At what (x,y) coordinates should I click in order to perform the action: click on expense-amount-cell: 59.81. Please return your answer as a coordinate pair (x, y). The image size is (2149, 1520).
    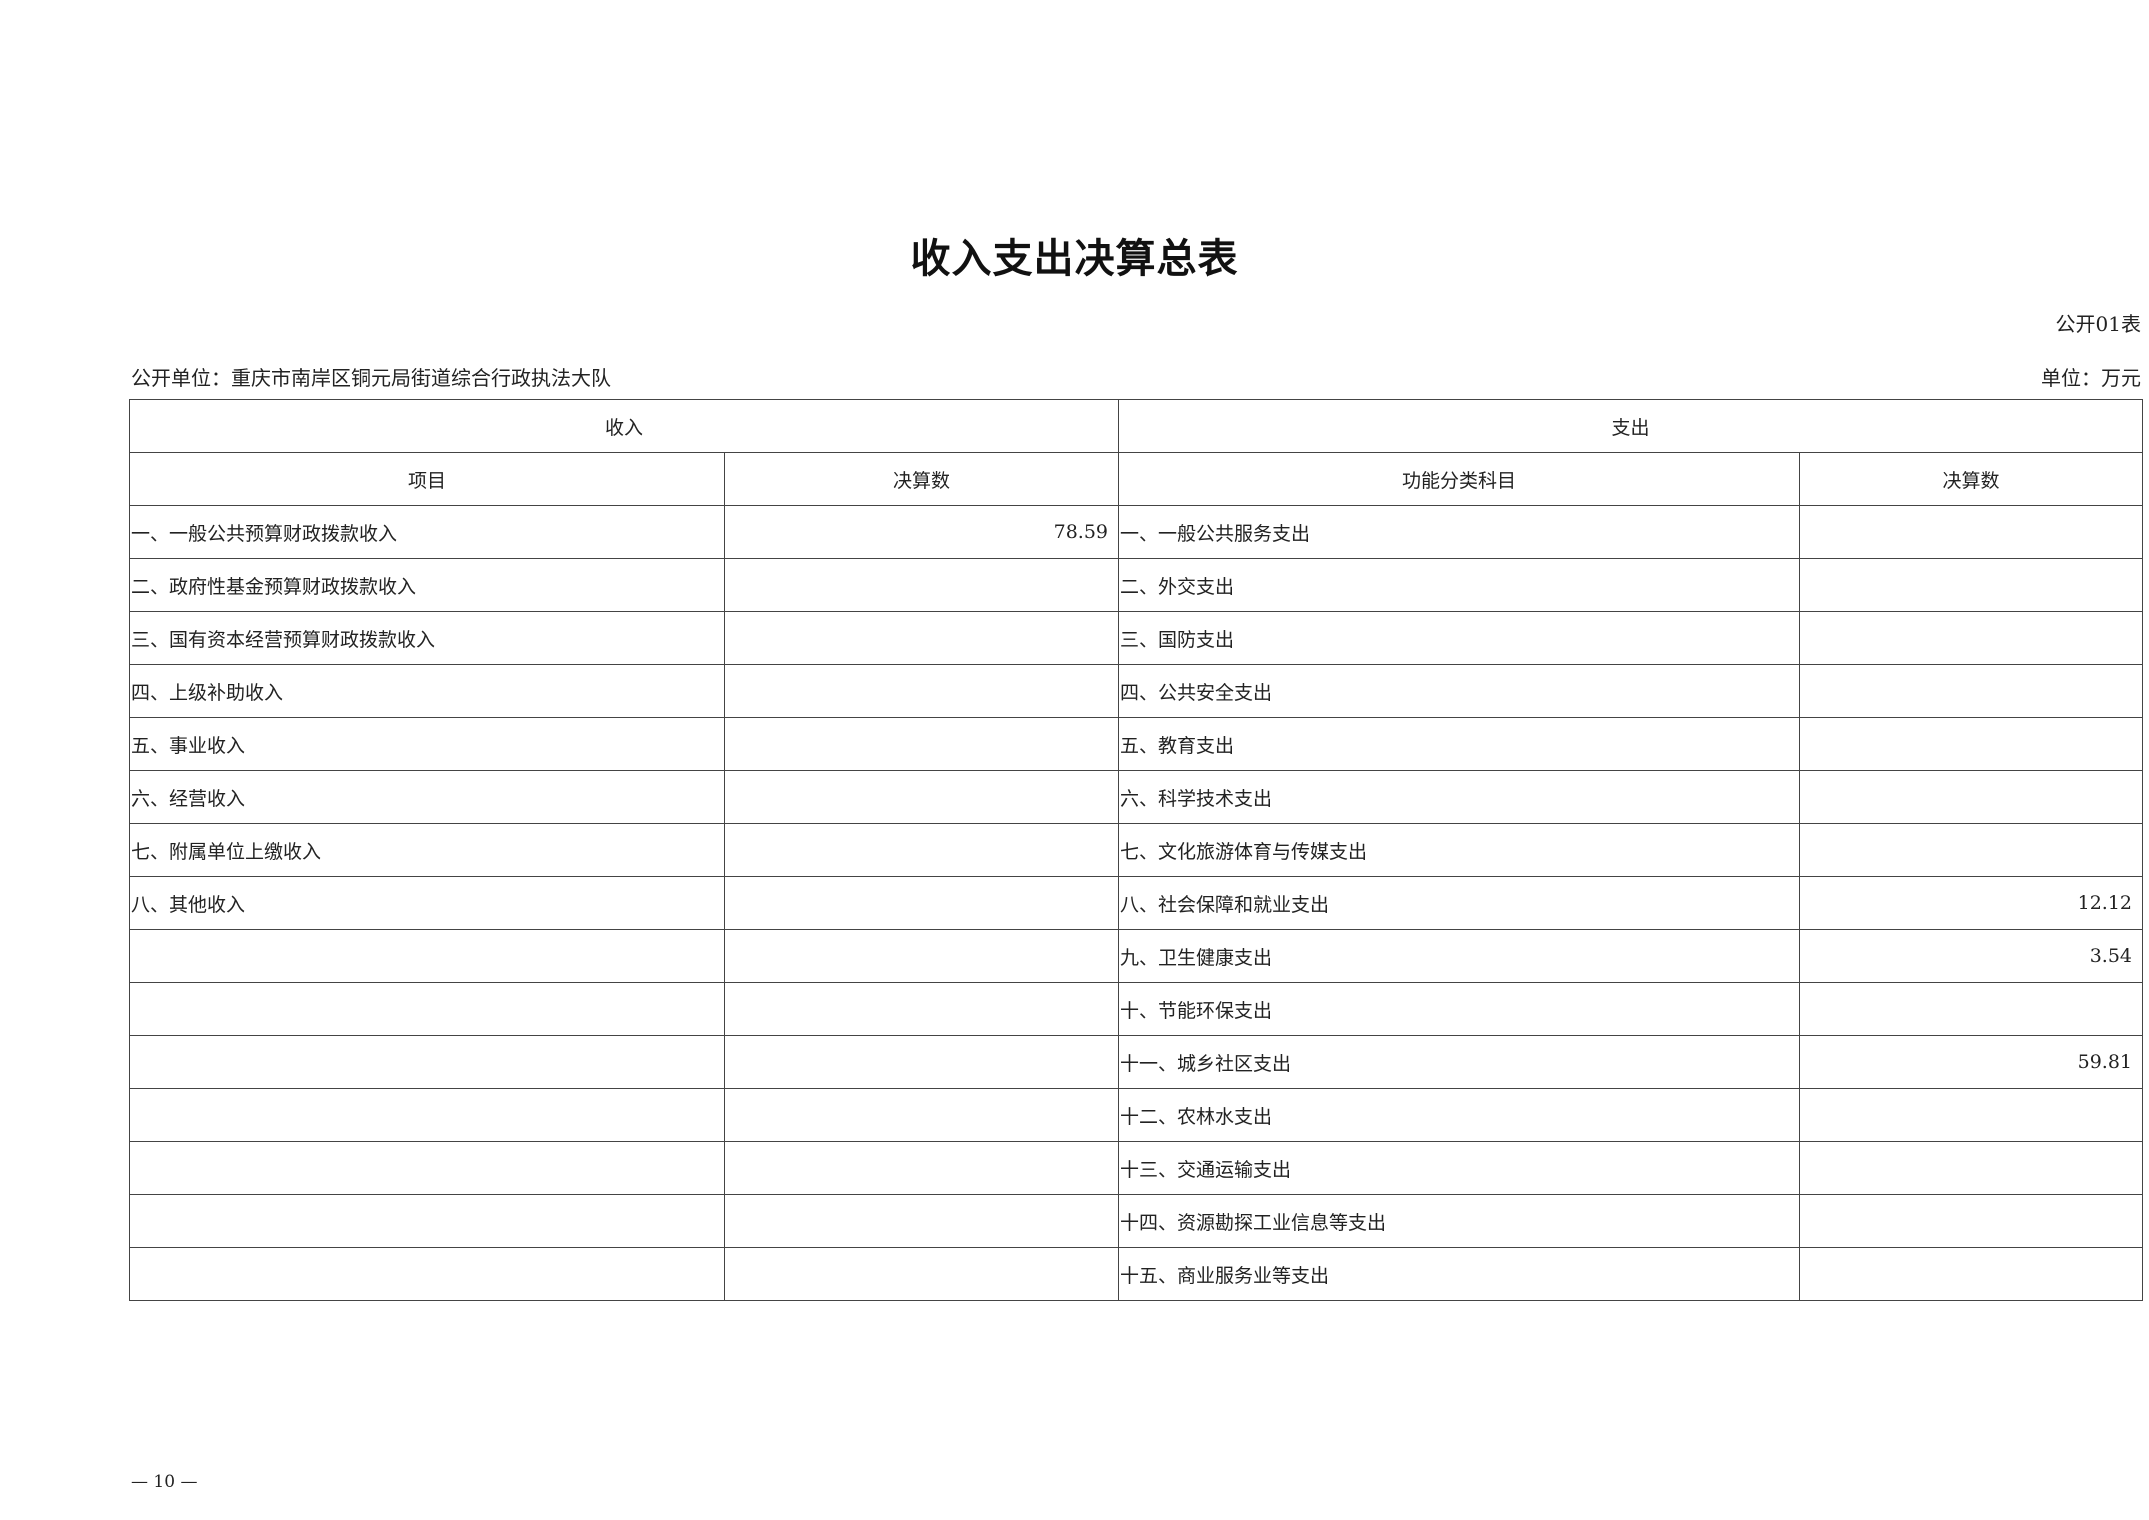
    Looking at the image, I should click on (1971, 1062).